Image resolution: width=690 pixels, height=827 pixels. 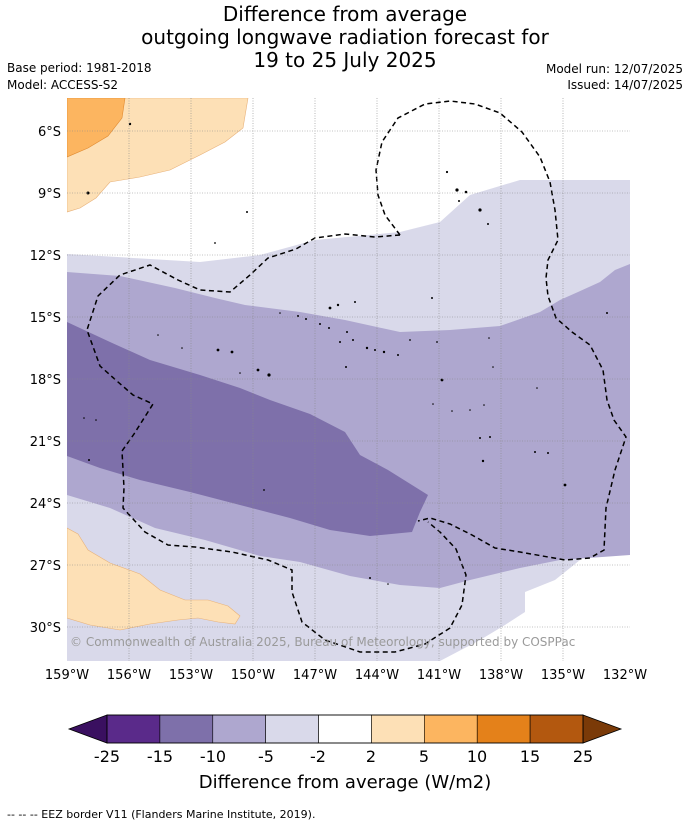 What do you see at coordinates (45, 566) in the screenshot?
I see `lat-label: 27°S` at bounding box center [45, 566].